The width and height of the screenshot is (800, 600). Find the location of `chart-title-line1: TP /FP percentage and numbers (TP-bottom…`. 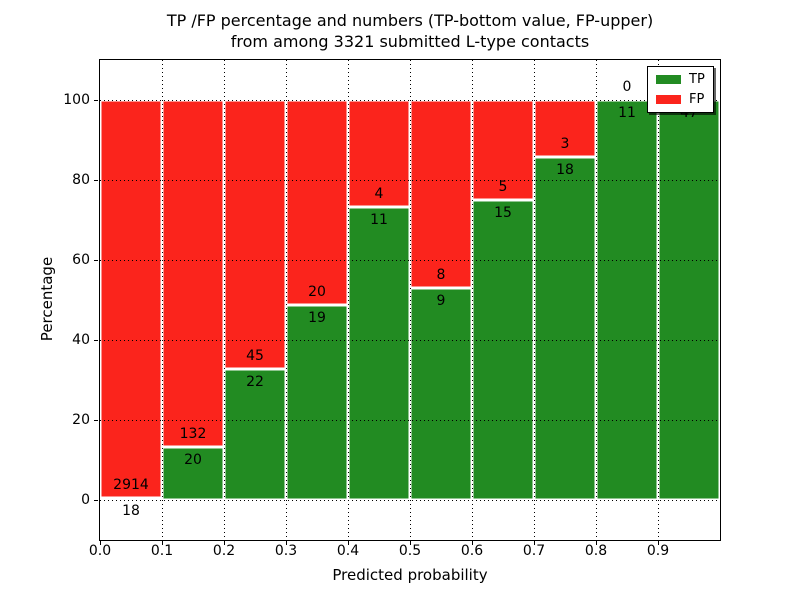

chart-title-line1: TP /FP percentage and numbers (TP-bottom… is located at coordinates (410, 20).